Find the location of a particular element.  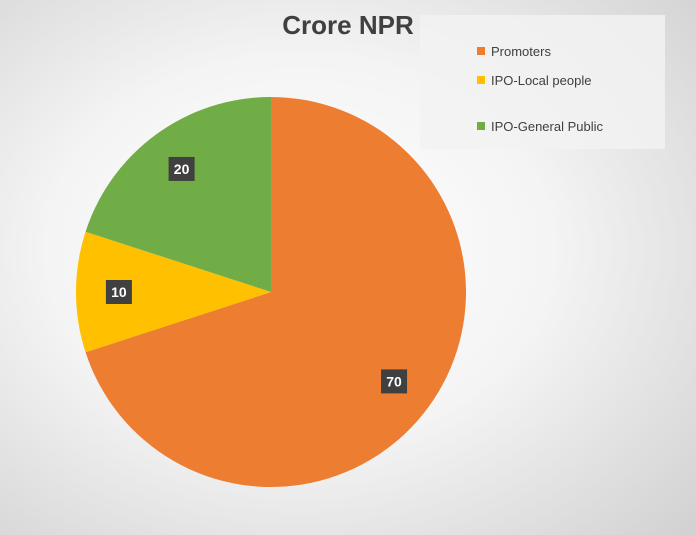

chart-title: Crore NPR is located at coordinates (348, 25).